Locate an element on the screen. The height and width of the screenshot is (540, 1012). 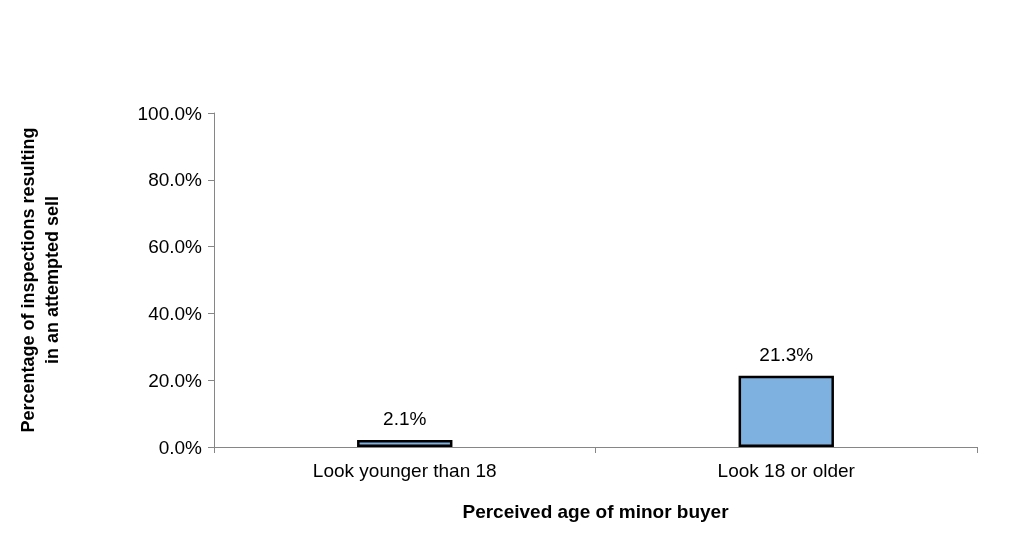
y-tick-label: 40.0% is located at coordinates (175, 313).